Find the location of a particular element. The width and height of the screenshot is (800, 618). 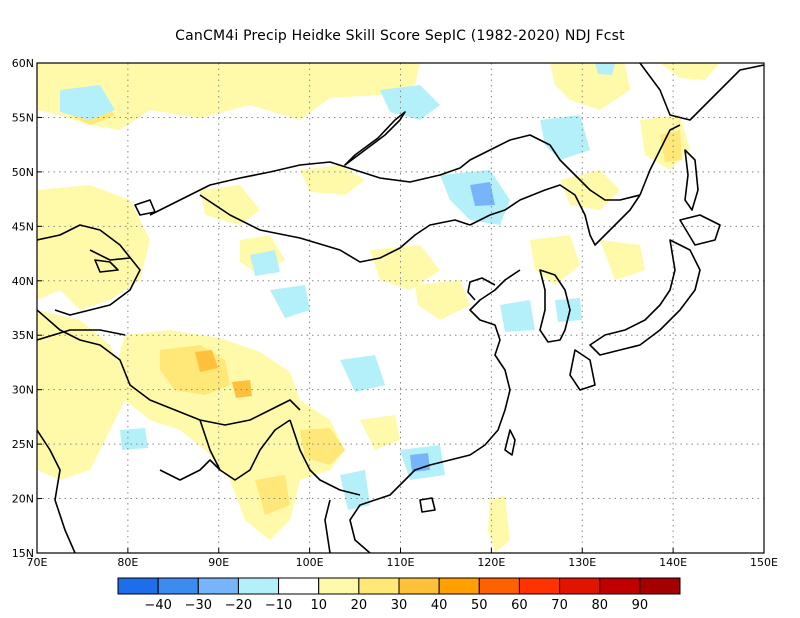

lon-tick-label: 100E is located at coordinates (310, 562).